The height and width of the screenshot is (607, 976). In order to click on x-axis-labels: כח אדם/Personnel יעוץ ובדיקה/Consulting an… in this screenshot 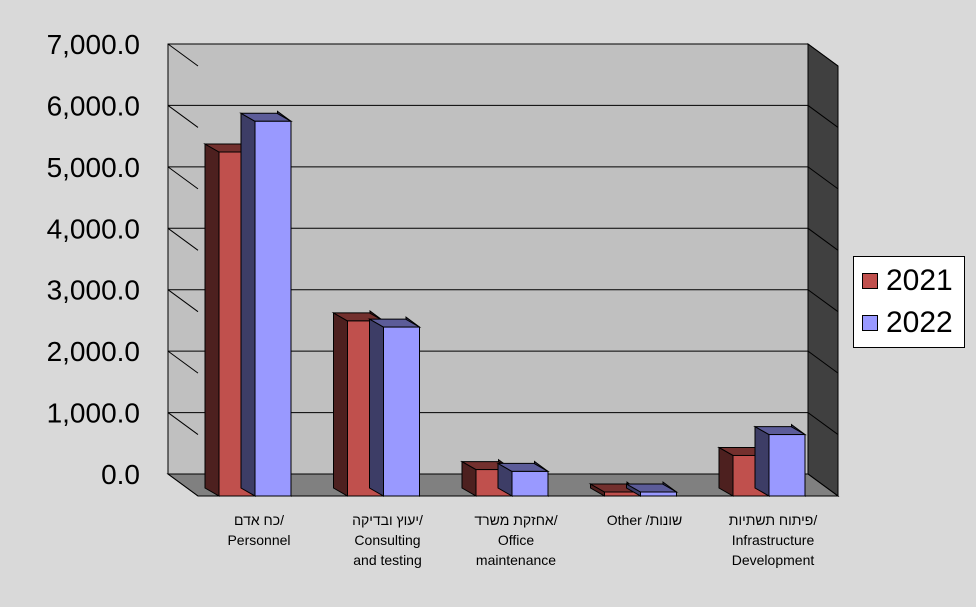, I will do `click(522, 540)`.